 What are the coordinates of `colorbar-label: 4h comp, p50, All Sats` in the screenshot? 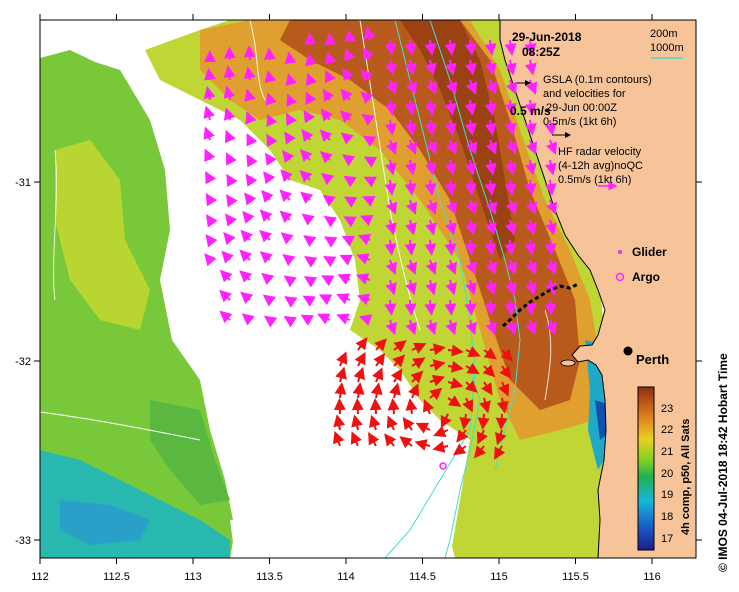 It's located at (686, 477).